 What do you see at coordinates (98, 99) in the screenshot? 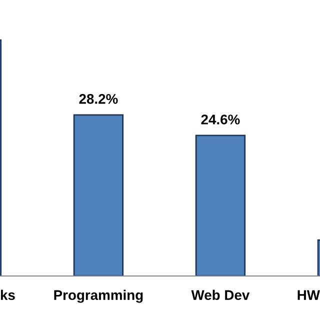
I see `data-label: 28.2%` at bounding box center [98, 99].